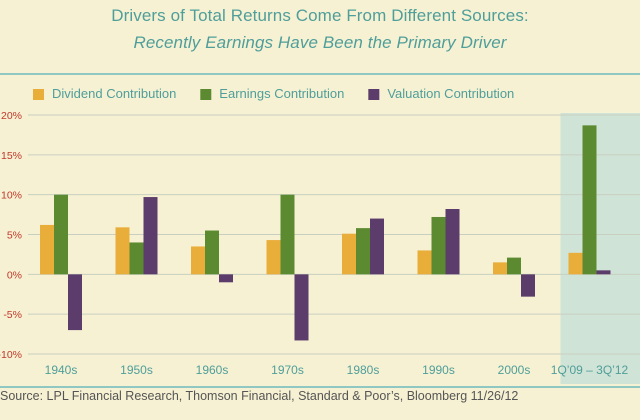  I want to click on x-tick-label: 1940s, so click(61, 370).